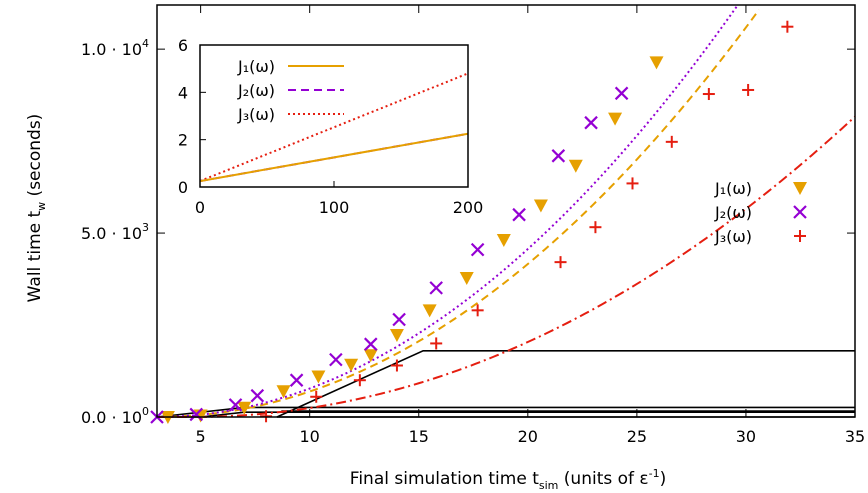  I want to click on x-tick-label: 10, so click(310, 436).